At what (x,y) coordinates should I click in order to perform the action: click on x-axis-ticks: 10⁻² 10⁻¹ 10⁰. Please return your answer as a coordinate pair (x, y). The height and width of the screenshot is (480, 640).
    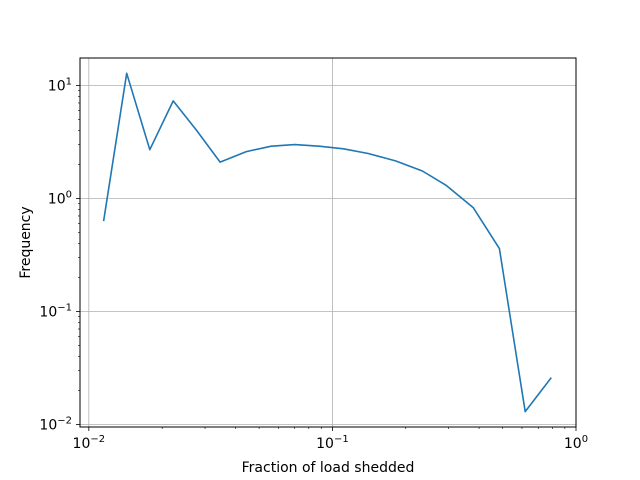
    Looking at the image, I should click on (330, 439).